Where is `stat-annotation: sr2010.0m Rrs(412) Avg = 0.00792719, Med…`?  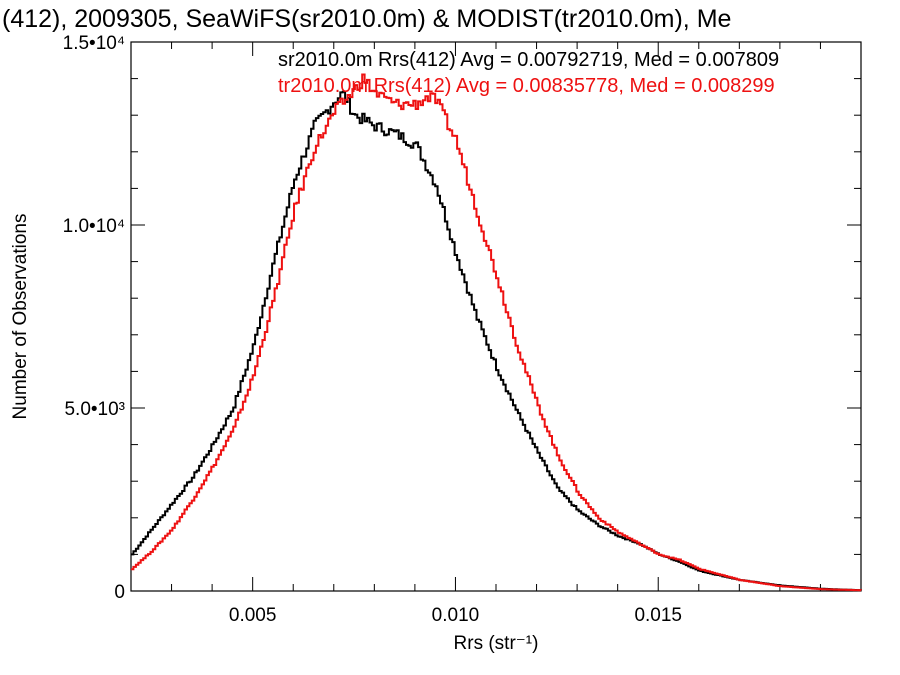 stat-annotation: sr2010.0m Rrs(412) Avg = 0.00792719, Med… is located at coordinates (528, 60).